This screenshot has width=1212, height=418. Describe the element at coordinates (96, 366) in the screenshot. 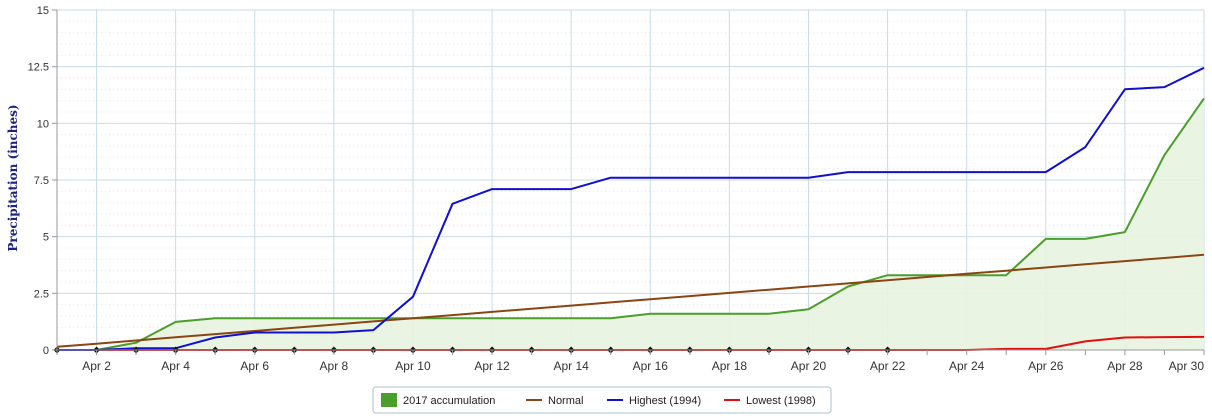

I see `x-tick-label: Apr 2` at that location.